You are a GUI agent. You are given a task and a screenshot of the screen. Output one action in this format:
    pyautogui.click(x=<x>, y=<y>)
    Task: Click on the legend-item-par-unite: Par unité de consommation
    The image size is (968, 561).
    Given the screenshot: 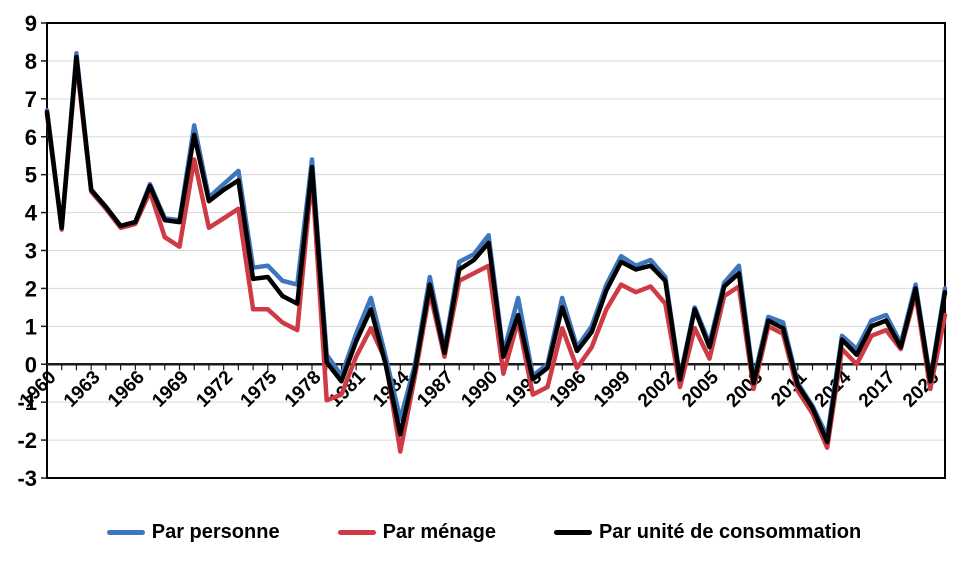 What is the action you would take?
    pyautogui.click(x=707, y=532)
    